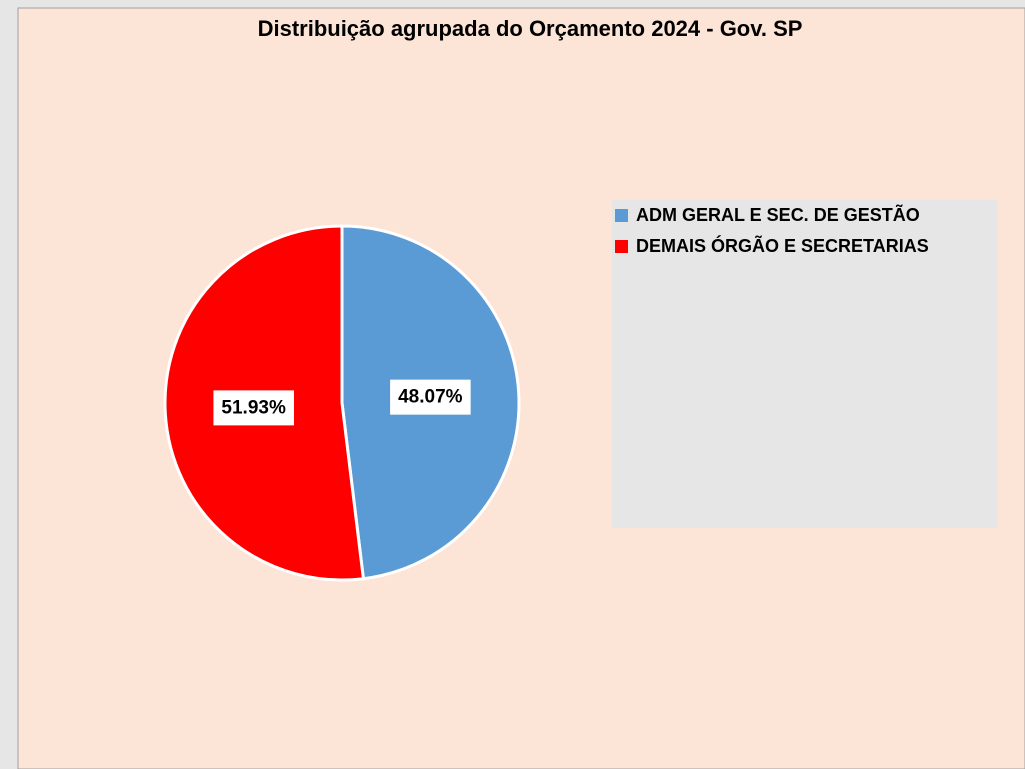 The image size is (1025, 769). What do you see at coordinates (778, 214) in the screenshot?
I see `legend-label: ADM GERAL E SEC. DE GESTÃO` at bounding box center [778, 214].